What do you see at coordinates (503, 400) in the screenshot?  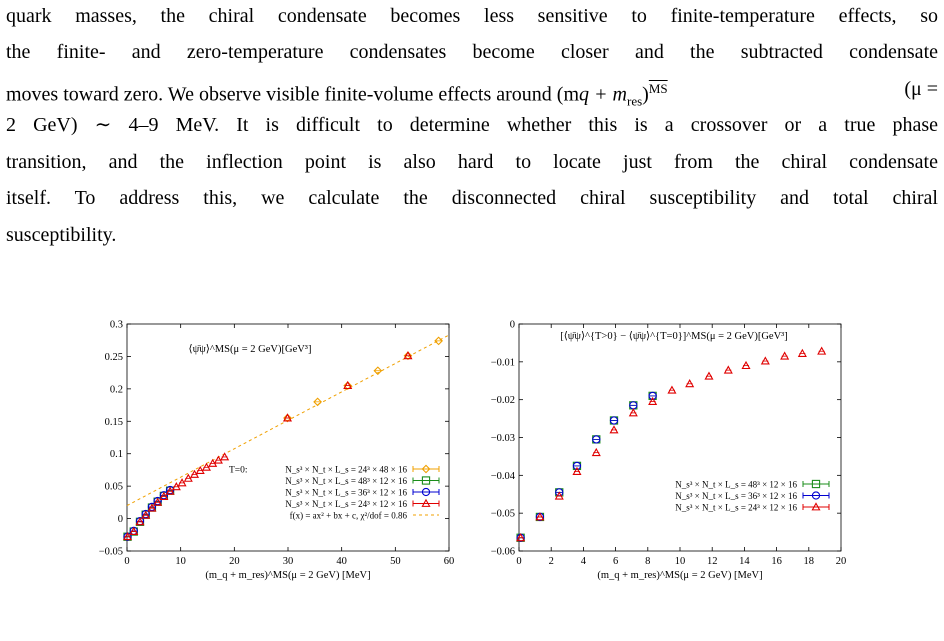 I see `y-tick-label: −0.02` at bounding box center [503, 400].